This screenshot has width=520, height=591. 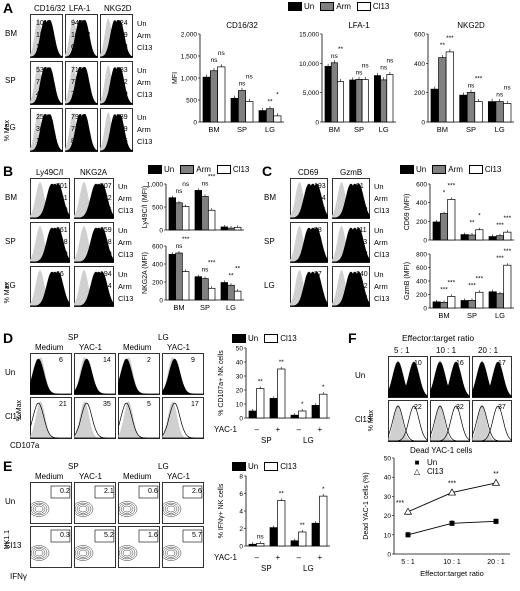 What do you see at coordinates (288, 466) in the screenshot?
I see `legend-label: Cl13` at bounding box center [288, 466].